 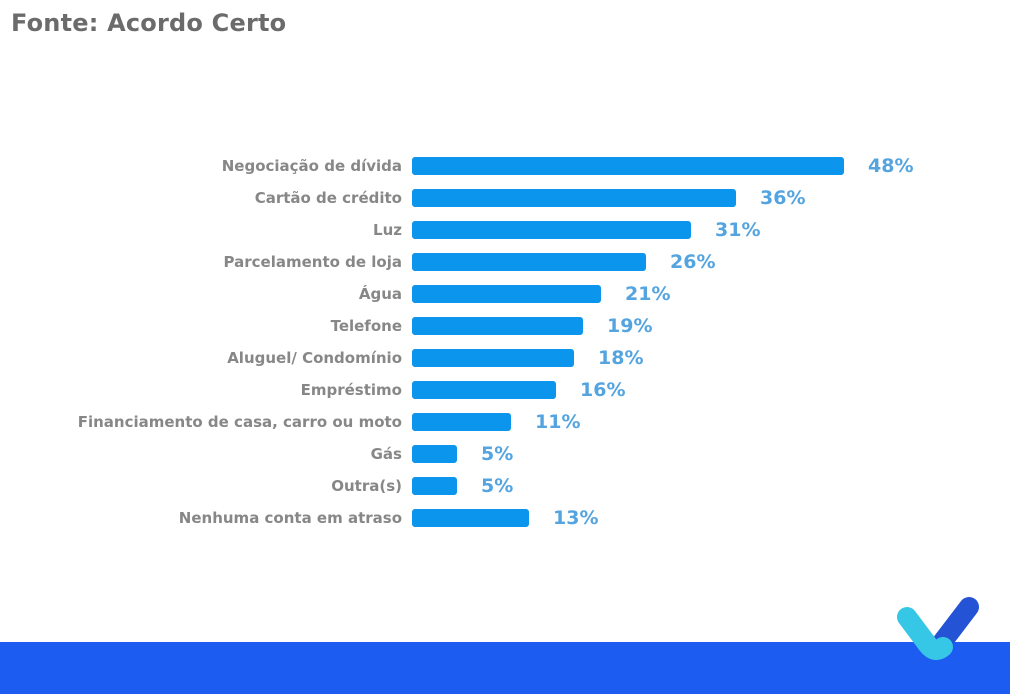 What do you see at coordinates (351, 390) in the screenshot?
I see `category-label: Empréstimo` at bounding box center [351, 390].